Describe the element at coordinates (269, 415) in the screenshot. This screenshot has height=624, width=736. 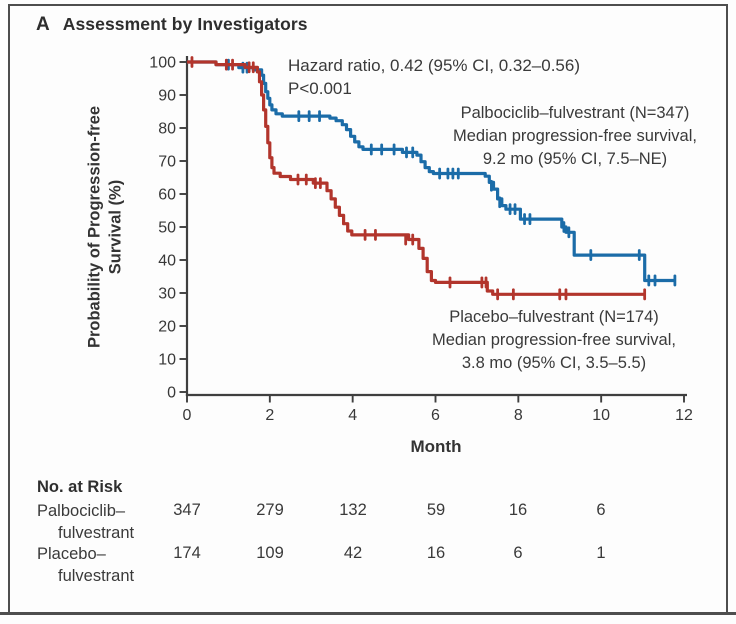
I see `x-tick-label: 2` at that location.